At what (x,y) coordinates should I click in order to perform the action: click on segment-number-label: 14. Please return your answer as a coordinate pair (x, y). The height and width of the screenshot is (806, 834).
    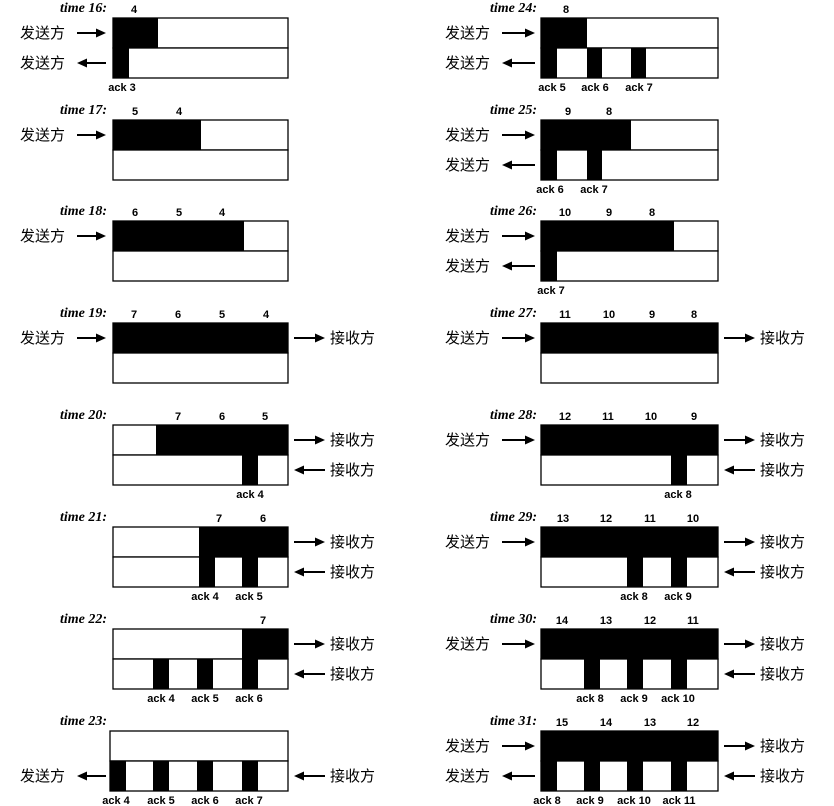
    Looking at the image, I should click on (562, 621).